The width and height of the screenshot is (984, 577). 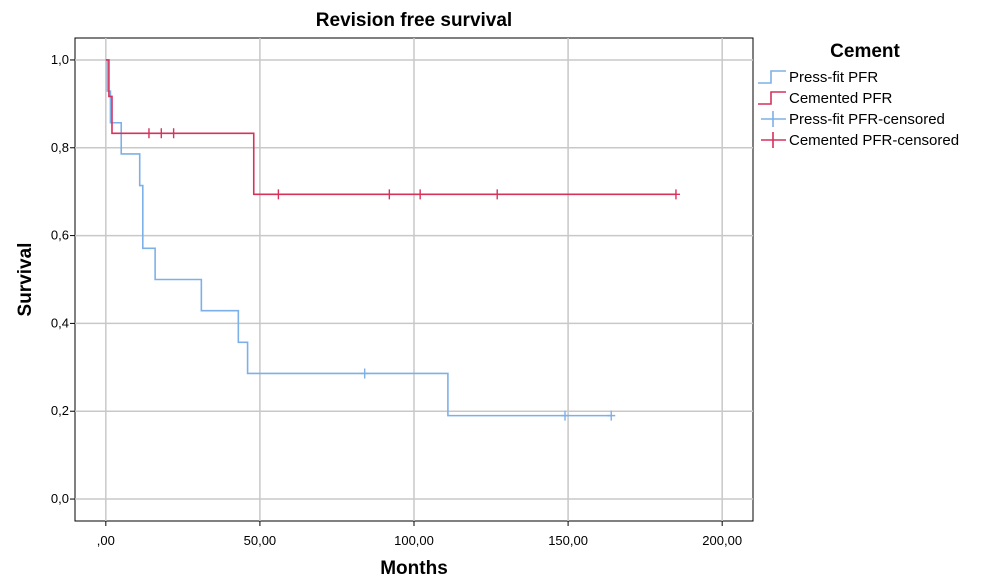 What do you see at coordinates (874, 140) in the screenshot?
I see `legend-label: Cemented PFR-censored` at bounding box center [874, 140].